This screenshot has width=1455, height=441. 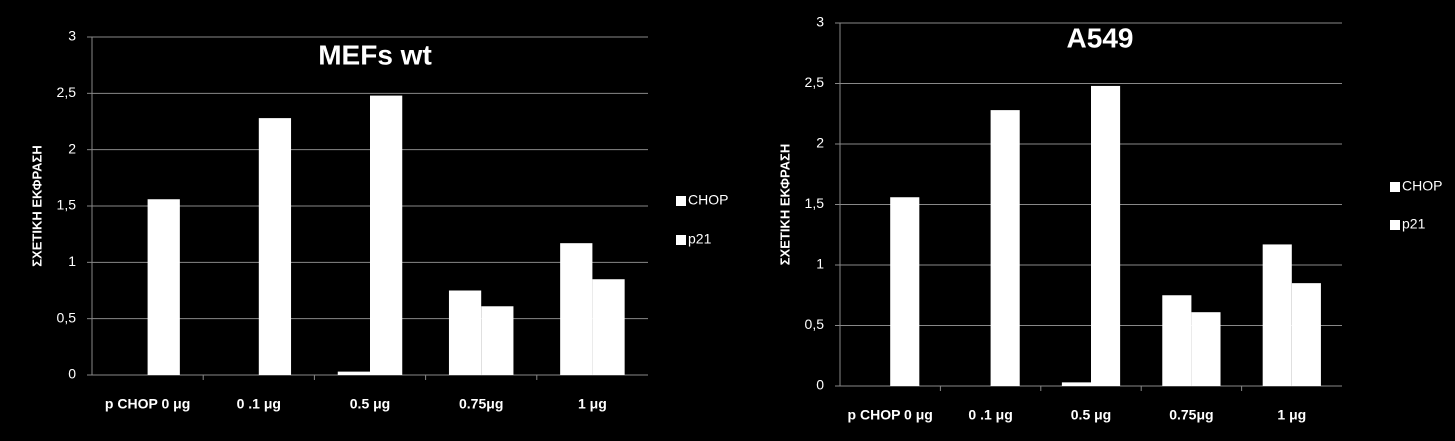 What do you see at coordinates (375, 54) in the screenshot?
I see `chart-title: MEFs wt` at bounding box center [375, 54].